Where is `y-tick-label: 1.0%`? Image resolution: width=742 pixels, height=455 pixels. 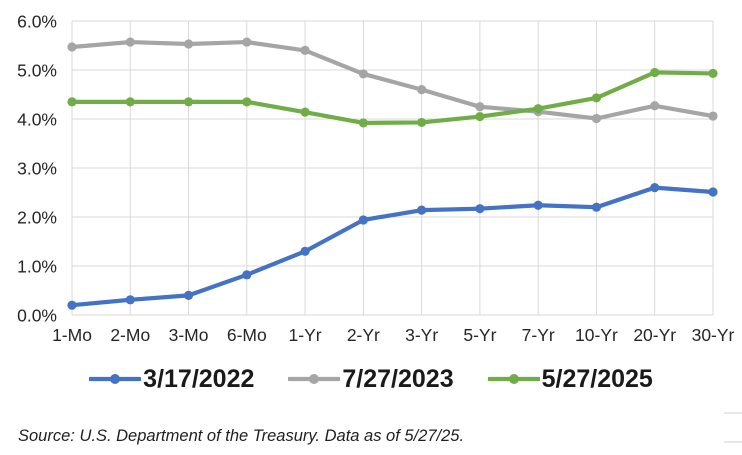 y-tick-label: 1.0% is located at coordinates (37, 267).